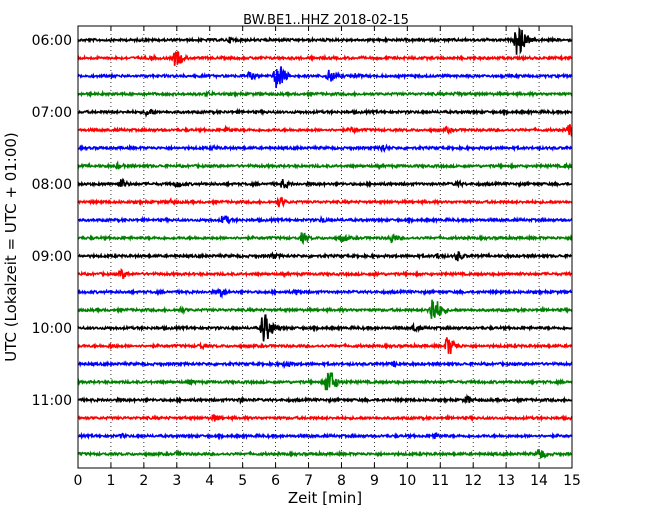 The image size is (650, 520). Describe the element at coordinates (473, 481) in the screenshot. I see `x-tick-label: 12` at that location.